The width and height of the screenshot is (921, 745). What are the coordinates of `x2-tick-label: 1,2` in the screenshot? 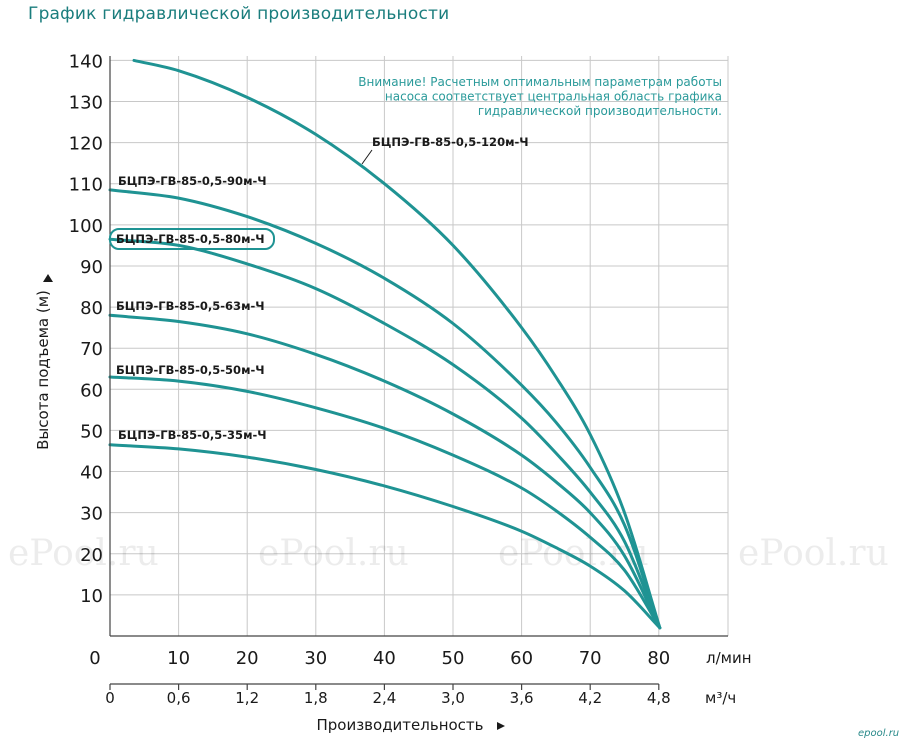 It's located at (247, 698).